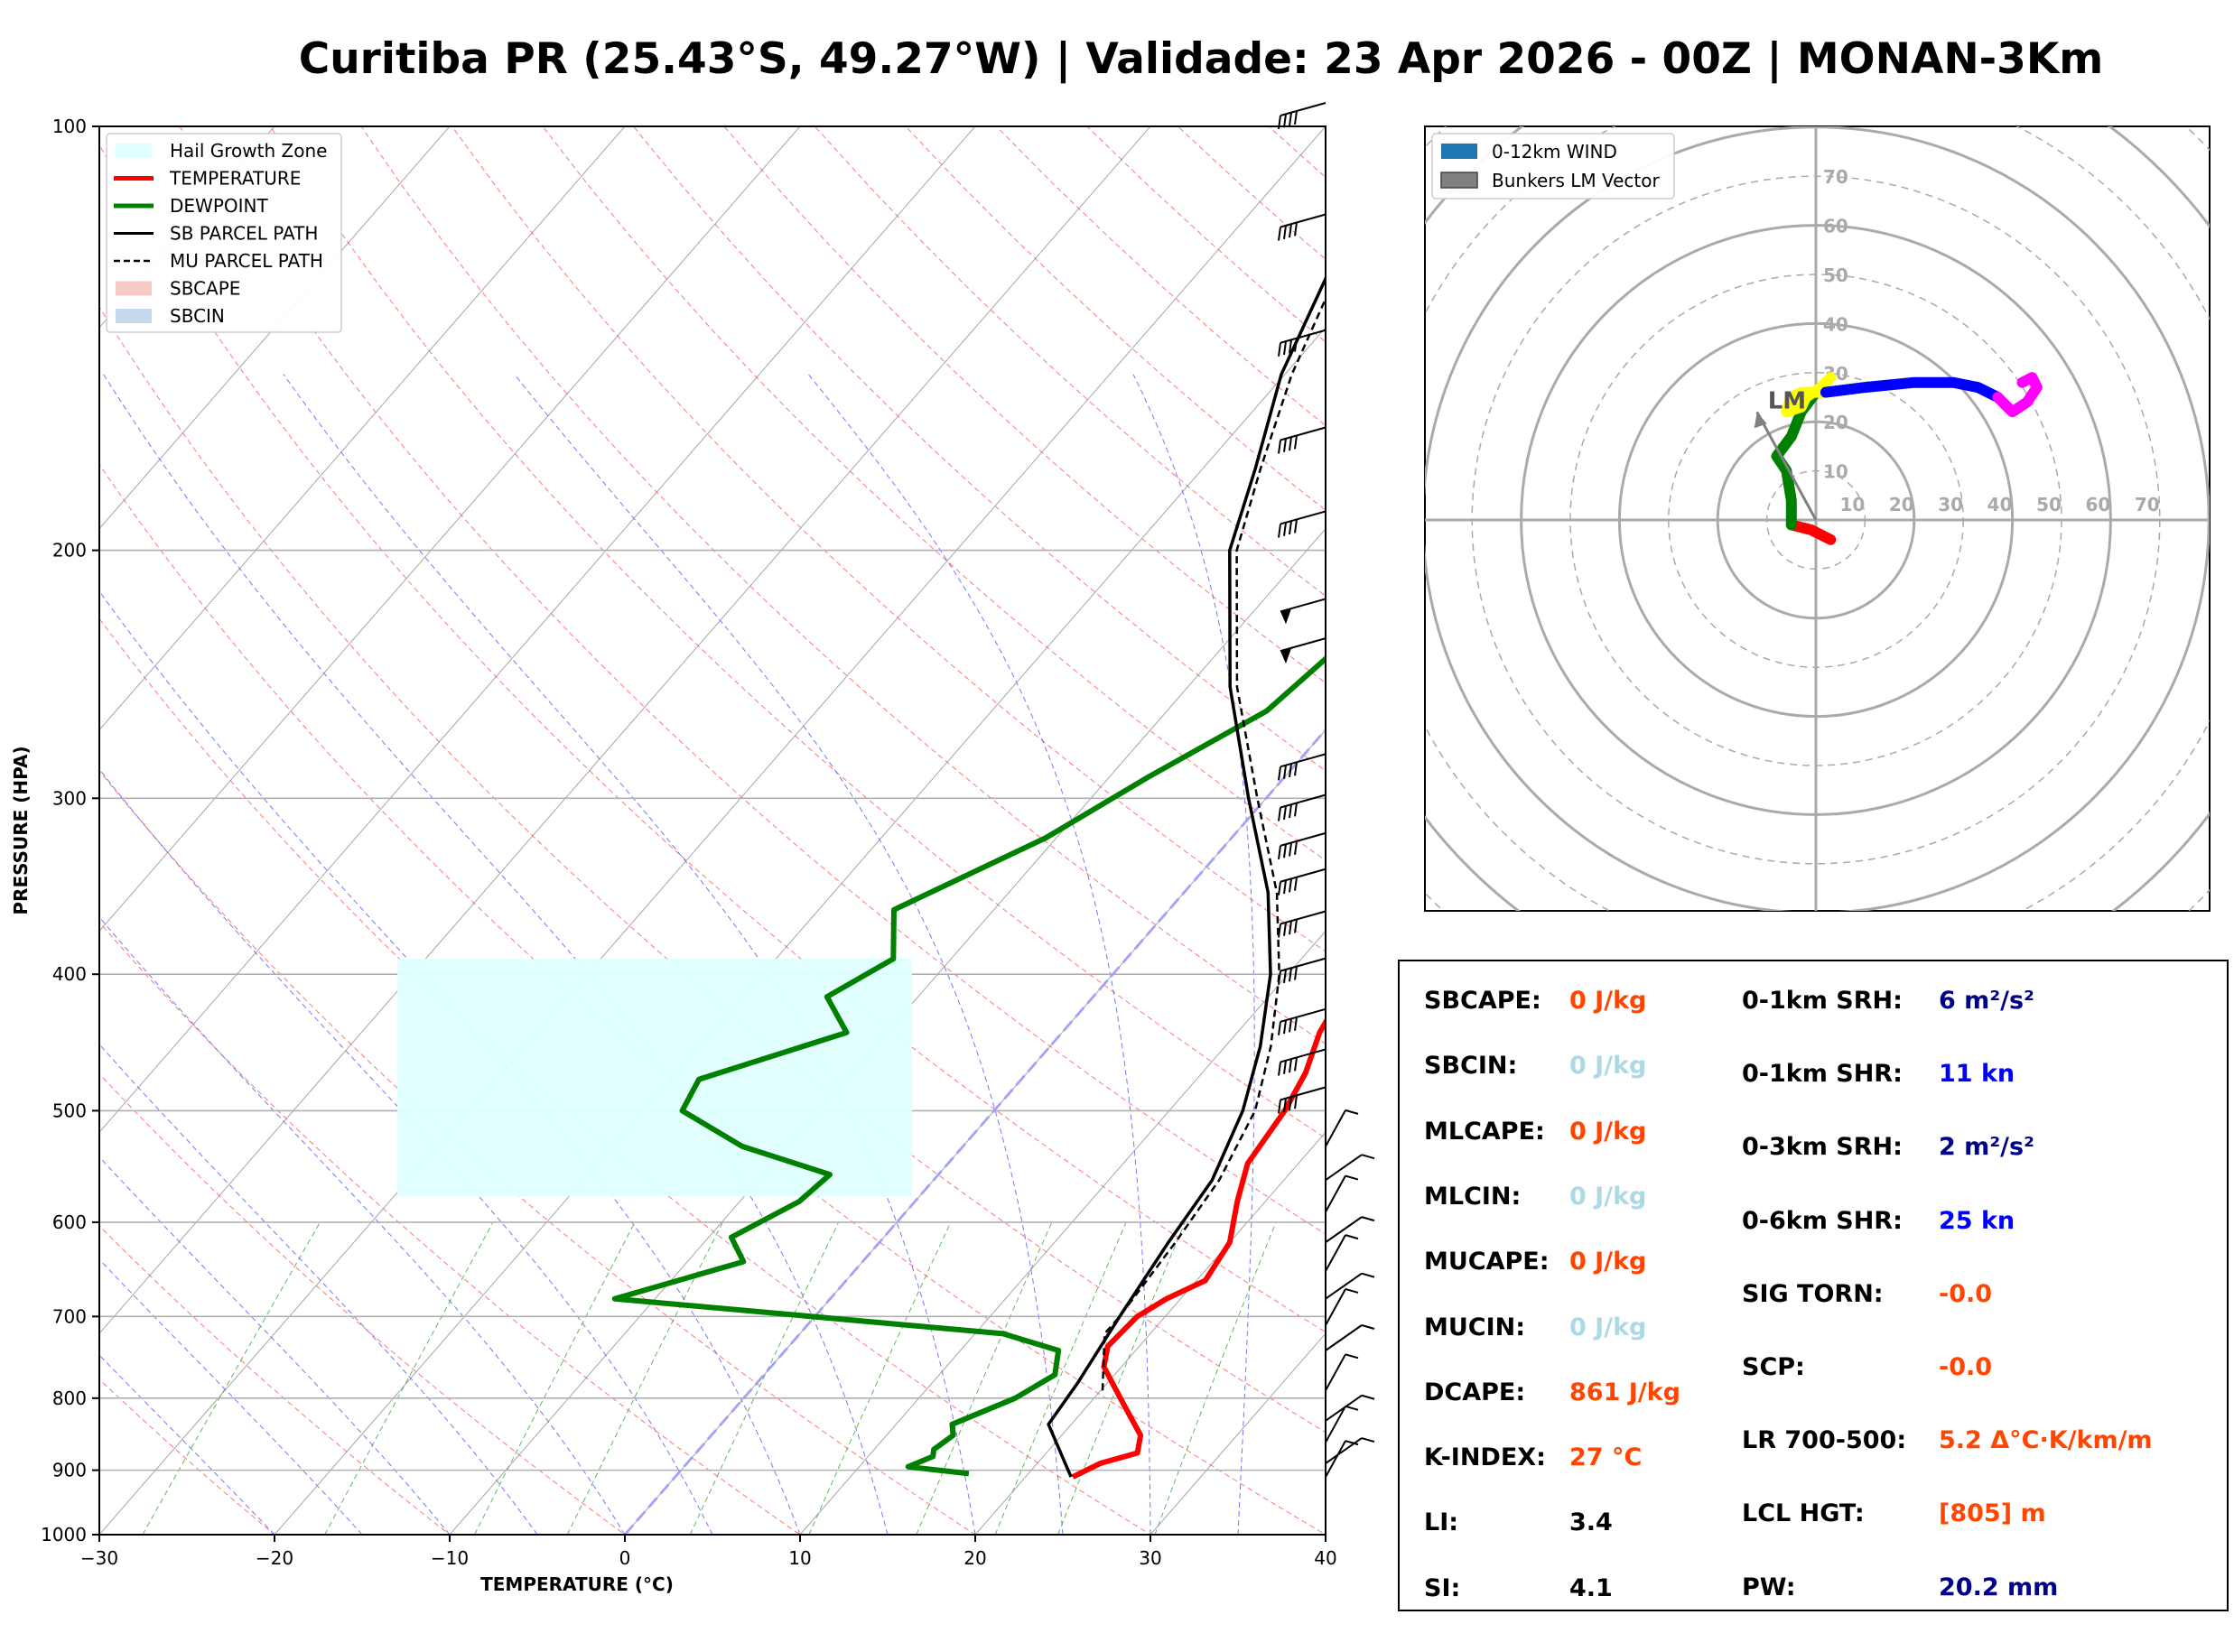  I want to click on x-tick-label: 0, so click(625, 1558).